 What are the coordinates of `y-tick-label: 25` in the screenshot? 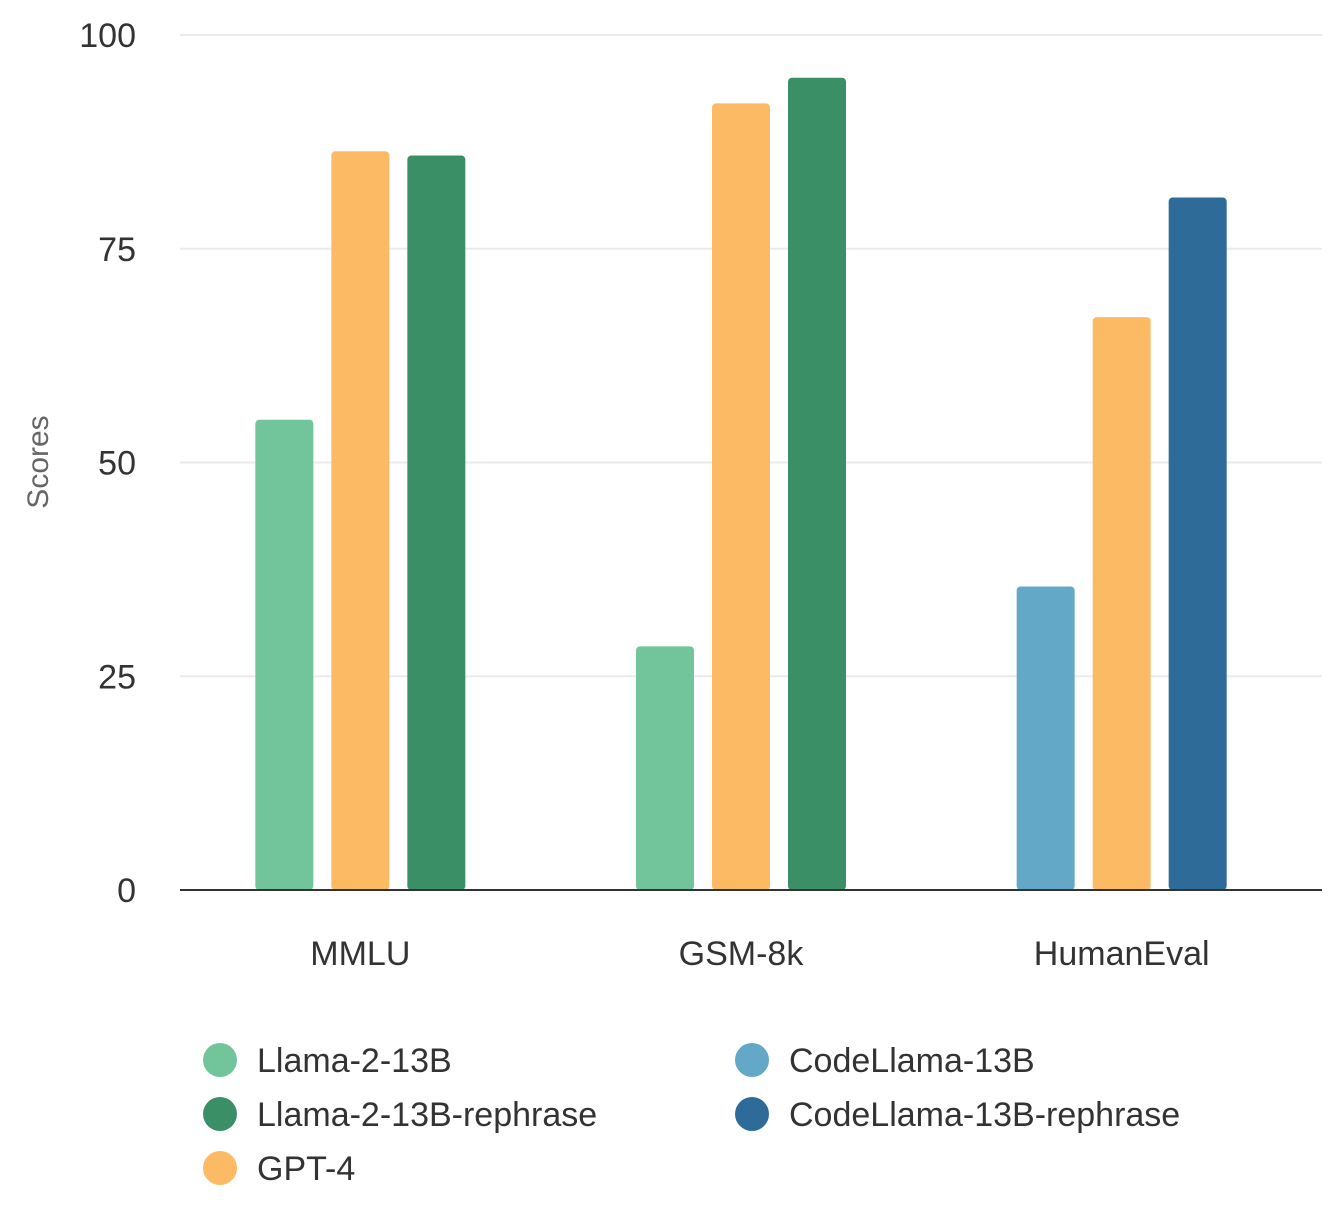 It's located at (117, 677).